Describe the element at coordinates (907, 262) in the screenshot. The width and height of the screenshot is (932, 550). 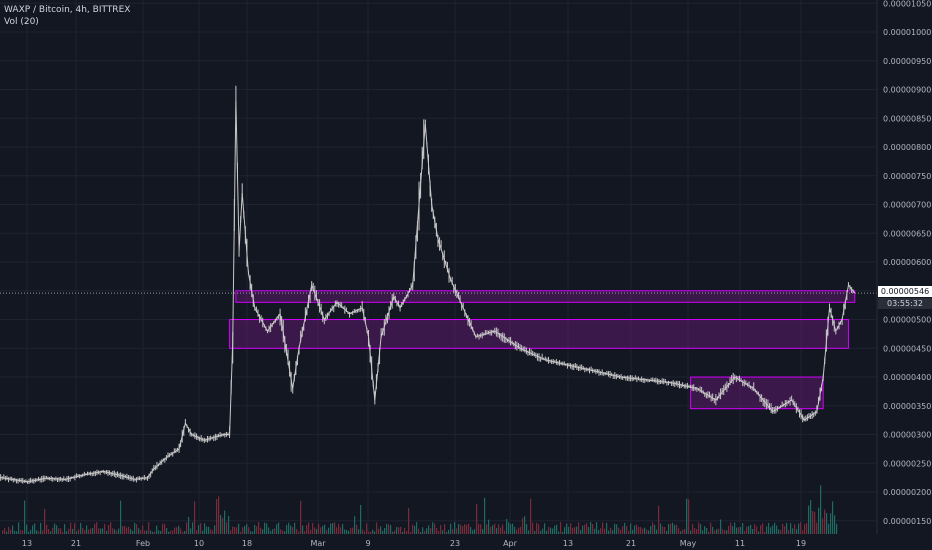
I see `price-tick-label: 0.00000600` at that location.